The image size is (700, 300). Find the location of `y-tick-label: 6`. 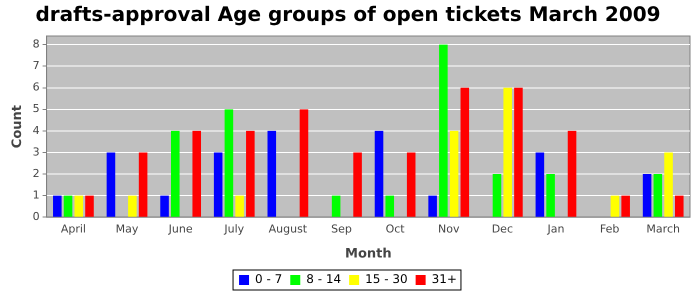

y-tick-label: 6 is located at coordinates (36, 87).